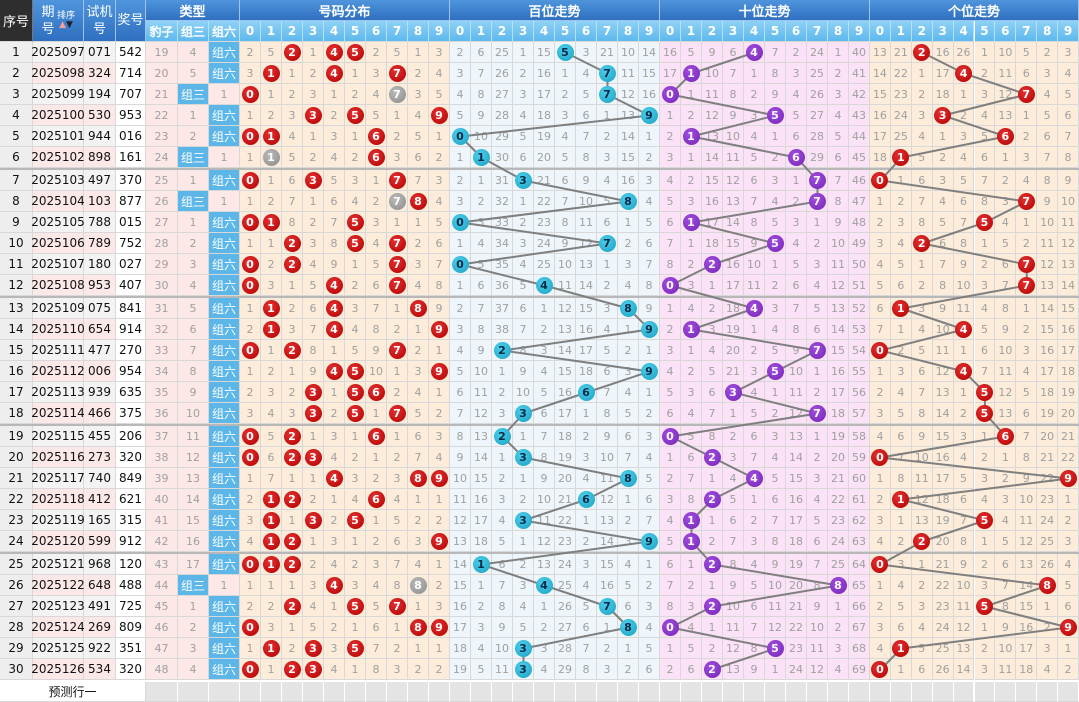  I want to click on header-period-sort: 期号 排序 ▲▼, so click(58, 21).